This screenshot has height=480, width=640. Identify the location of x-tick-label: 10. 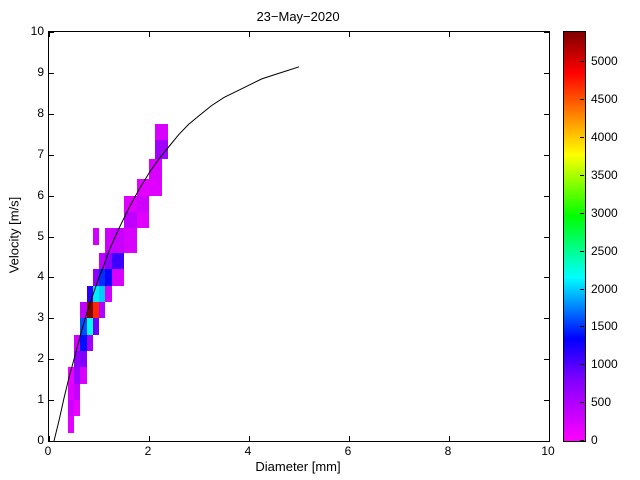
(548, 451).